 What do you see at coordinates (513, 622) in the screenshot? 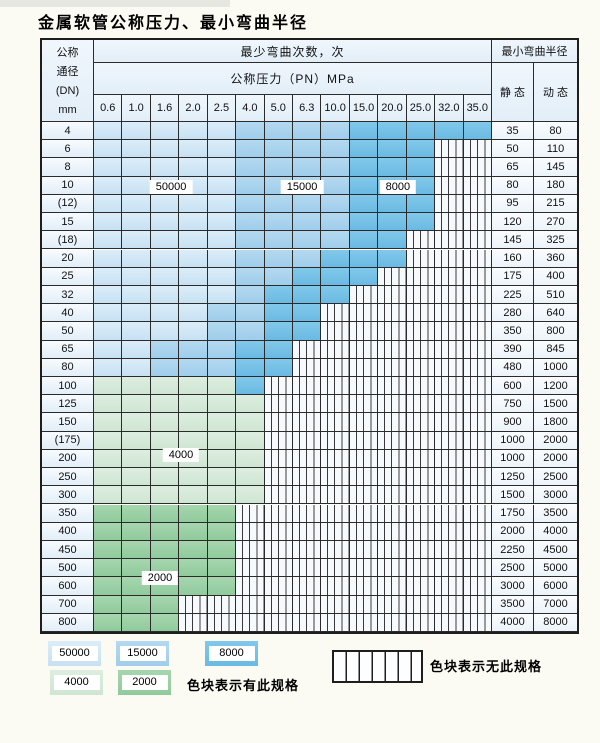
I see `static-radius-cell: 4000` at bounding box center [513, 622].